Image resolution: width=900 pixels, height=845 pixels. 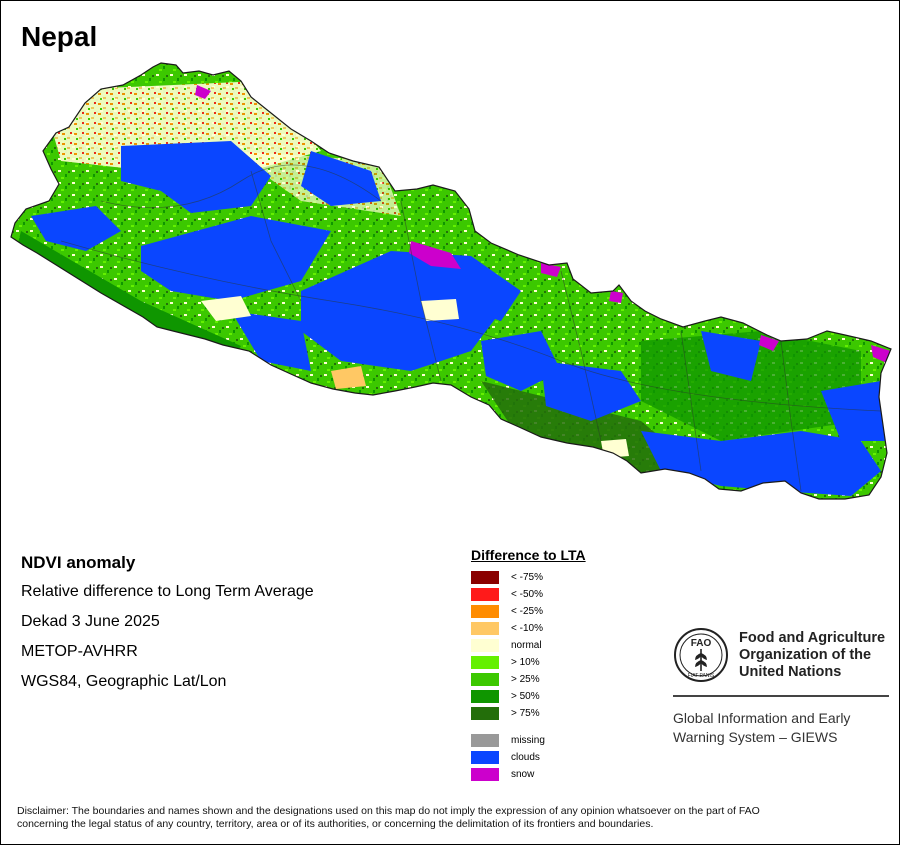 I want to click on legend-label: > 25%, so click(x=525, y=679).